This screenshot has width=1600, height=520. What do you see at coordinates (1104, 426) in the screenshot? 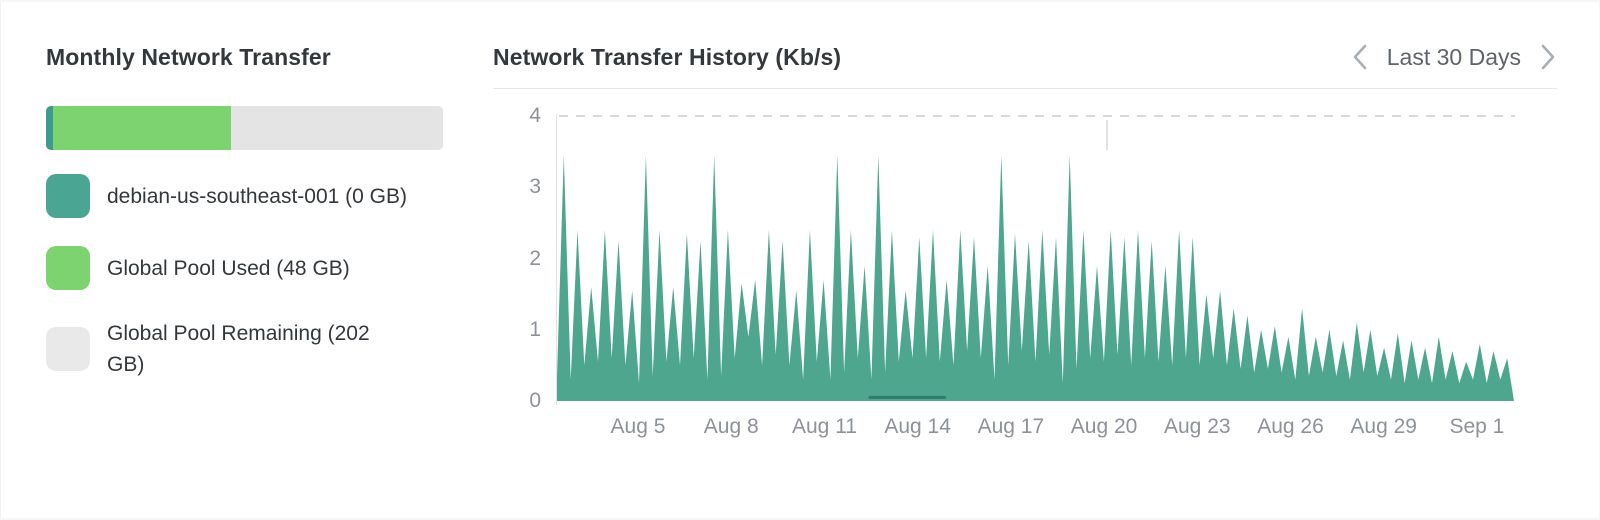
I see `x-tick-label: Aug 20` at bounding box center [1104, 426].